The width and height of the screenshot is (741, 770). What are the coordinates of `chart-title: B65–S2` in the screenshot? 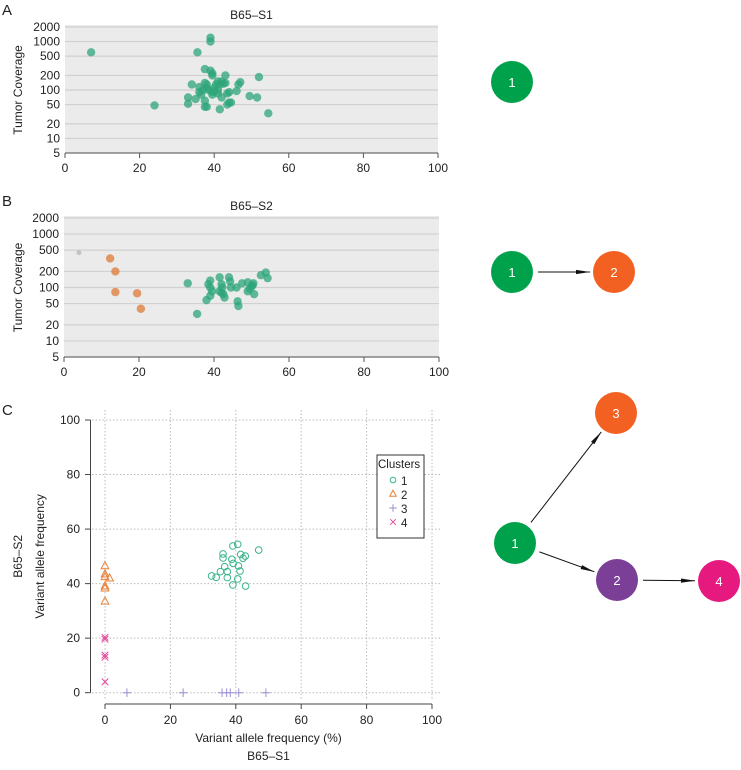 It's located at (251, 206).